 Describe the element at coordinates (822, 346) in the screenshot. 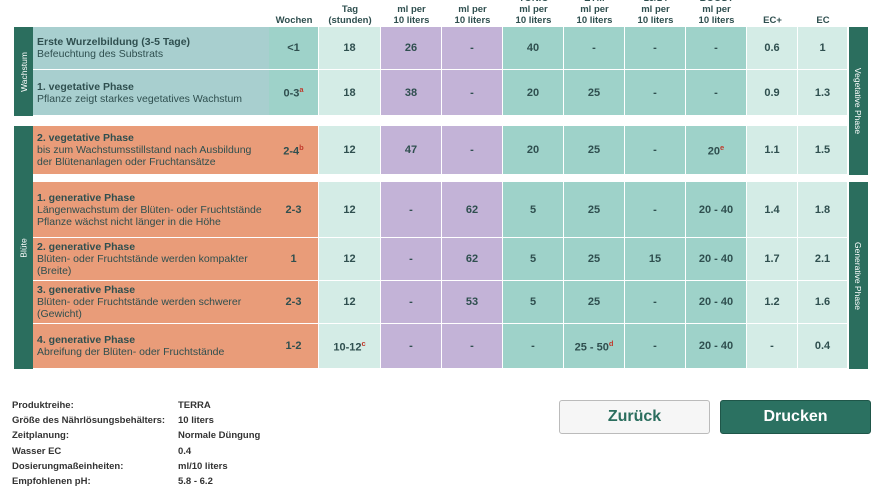

I see `cell-text: 0.4` at that location.